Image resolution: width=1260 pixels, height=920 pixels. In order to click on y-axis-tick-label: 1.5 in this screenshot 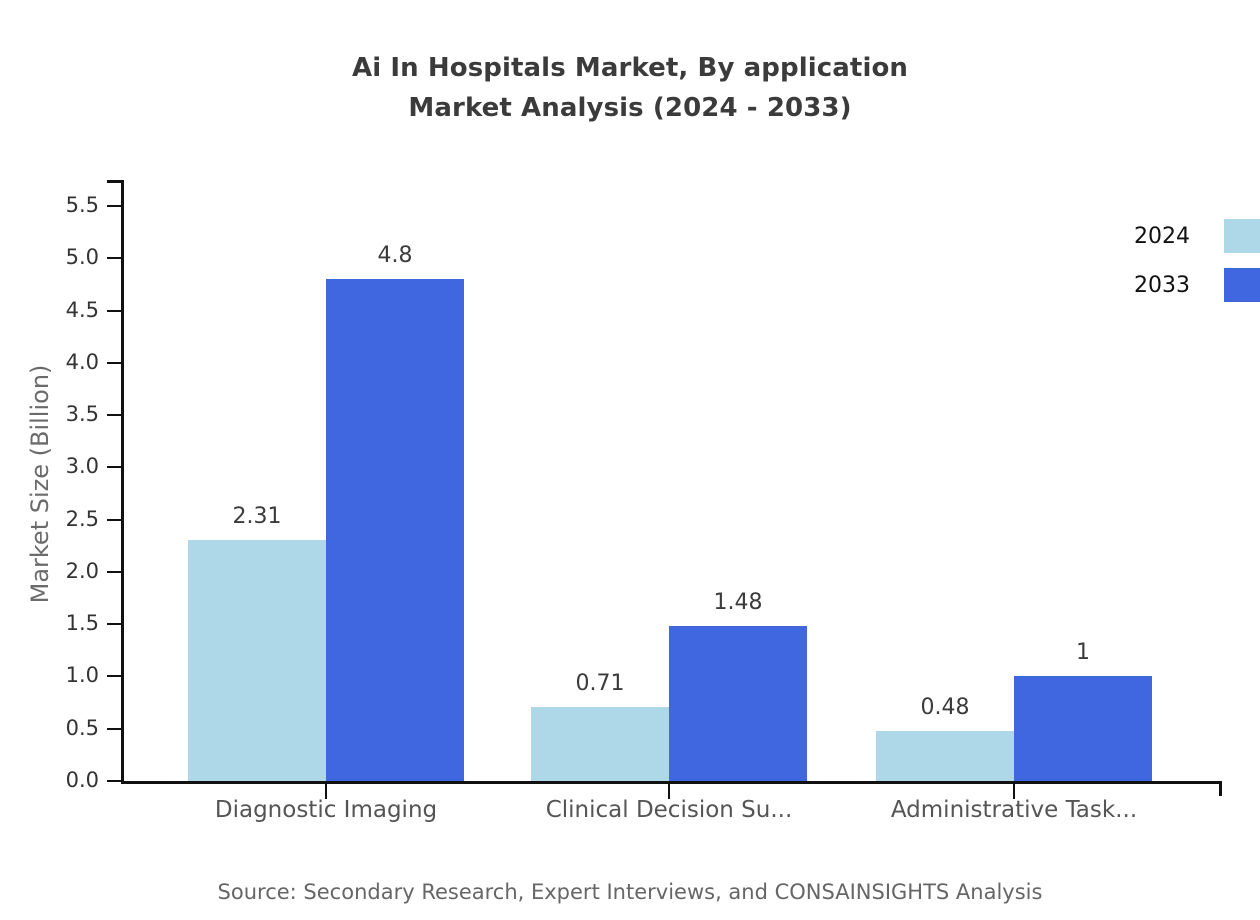, I will do `click(82, 623)`.